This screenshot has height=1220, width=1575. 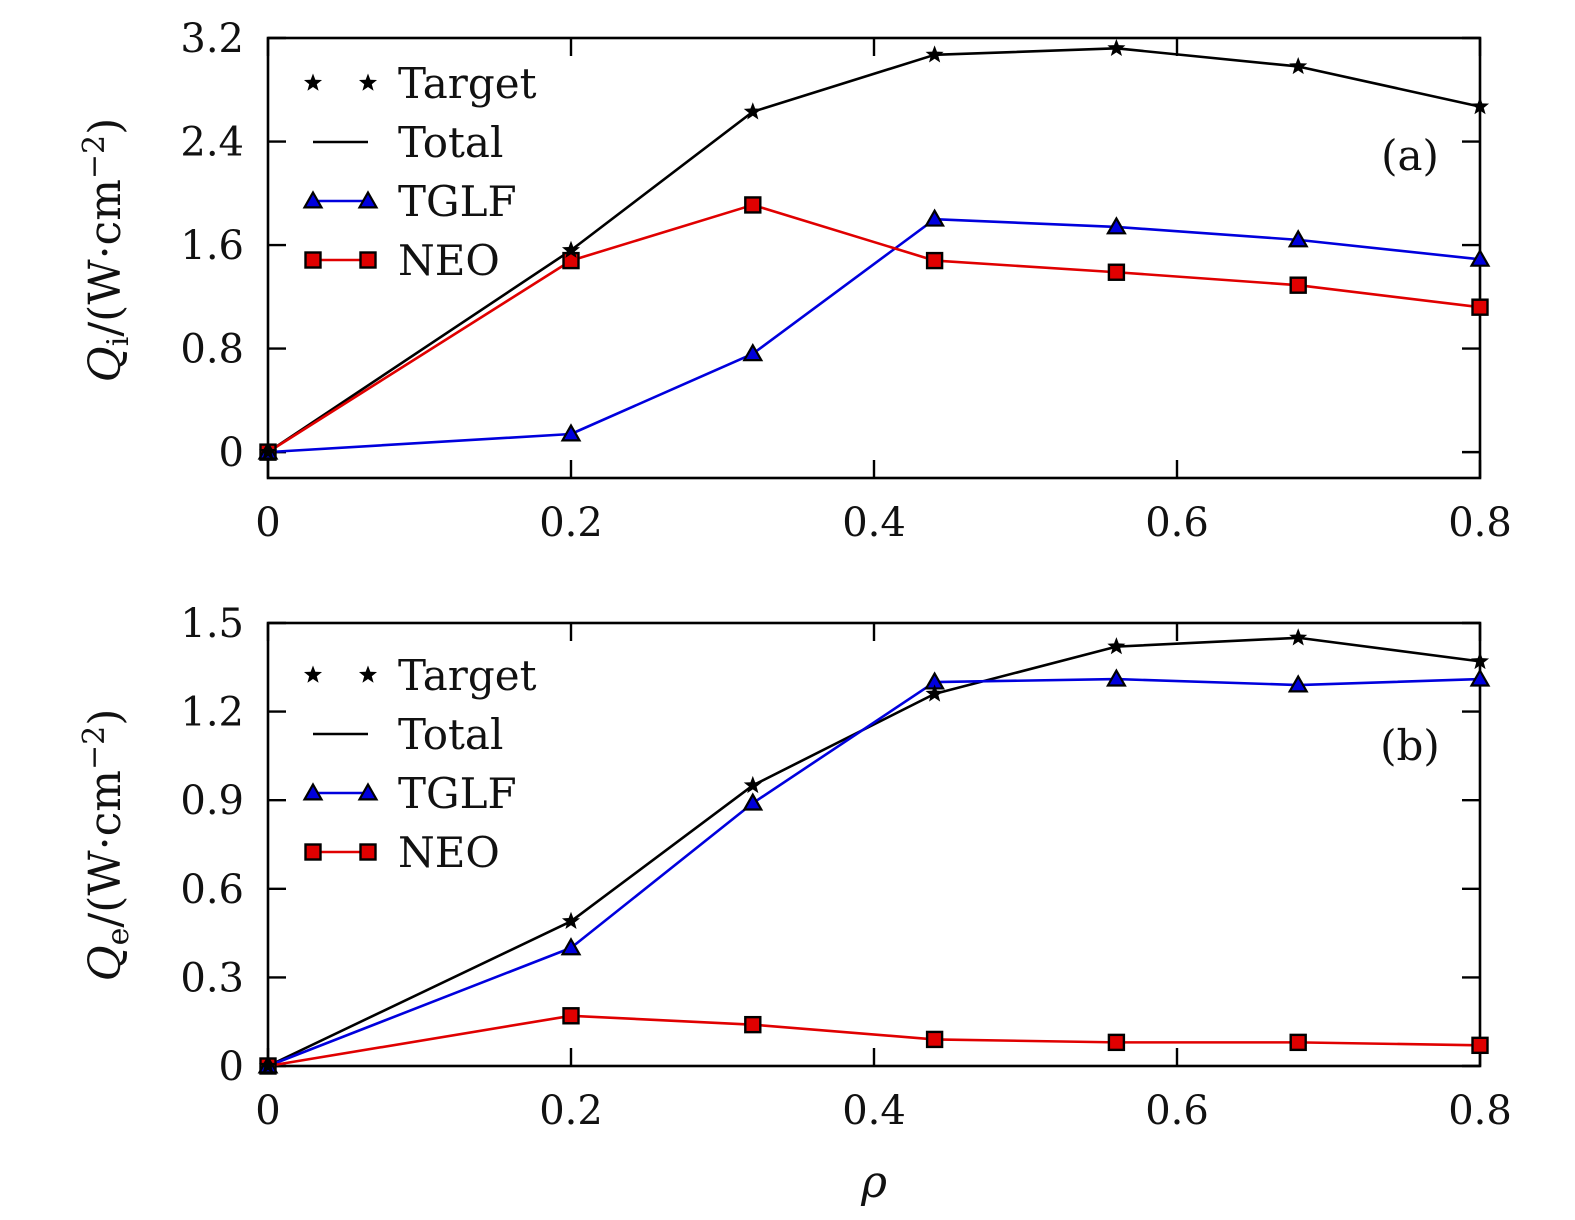 What do you see at coordinates (212, 624) in the screenshot?
I see `y-tick-label: 1.5` at bounding box center [212, 624].